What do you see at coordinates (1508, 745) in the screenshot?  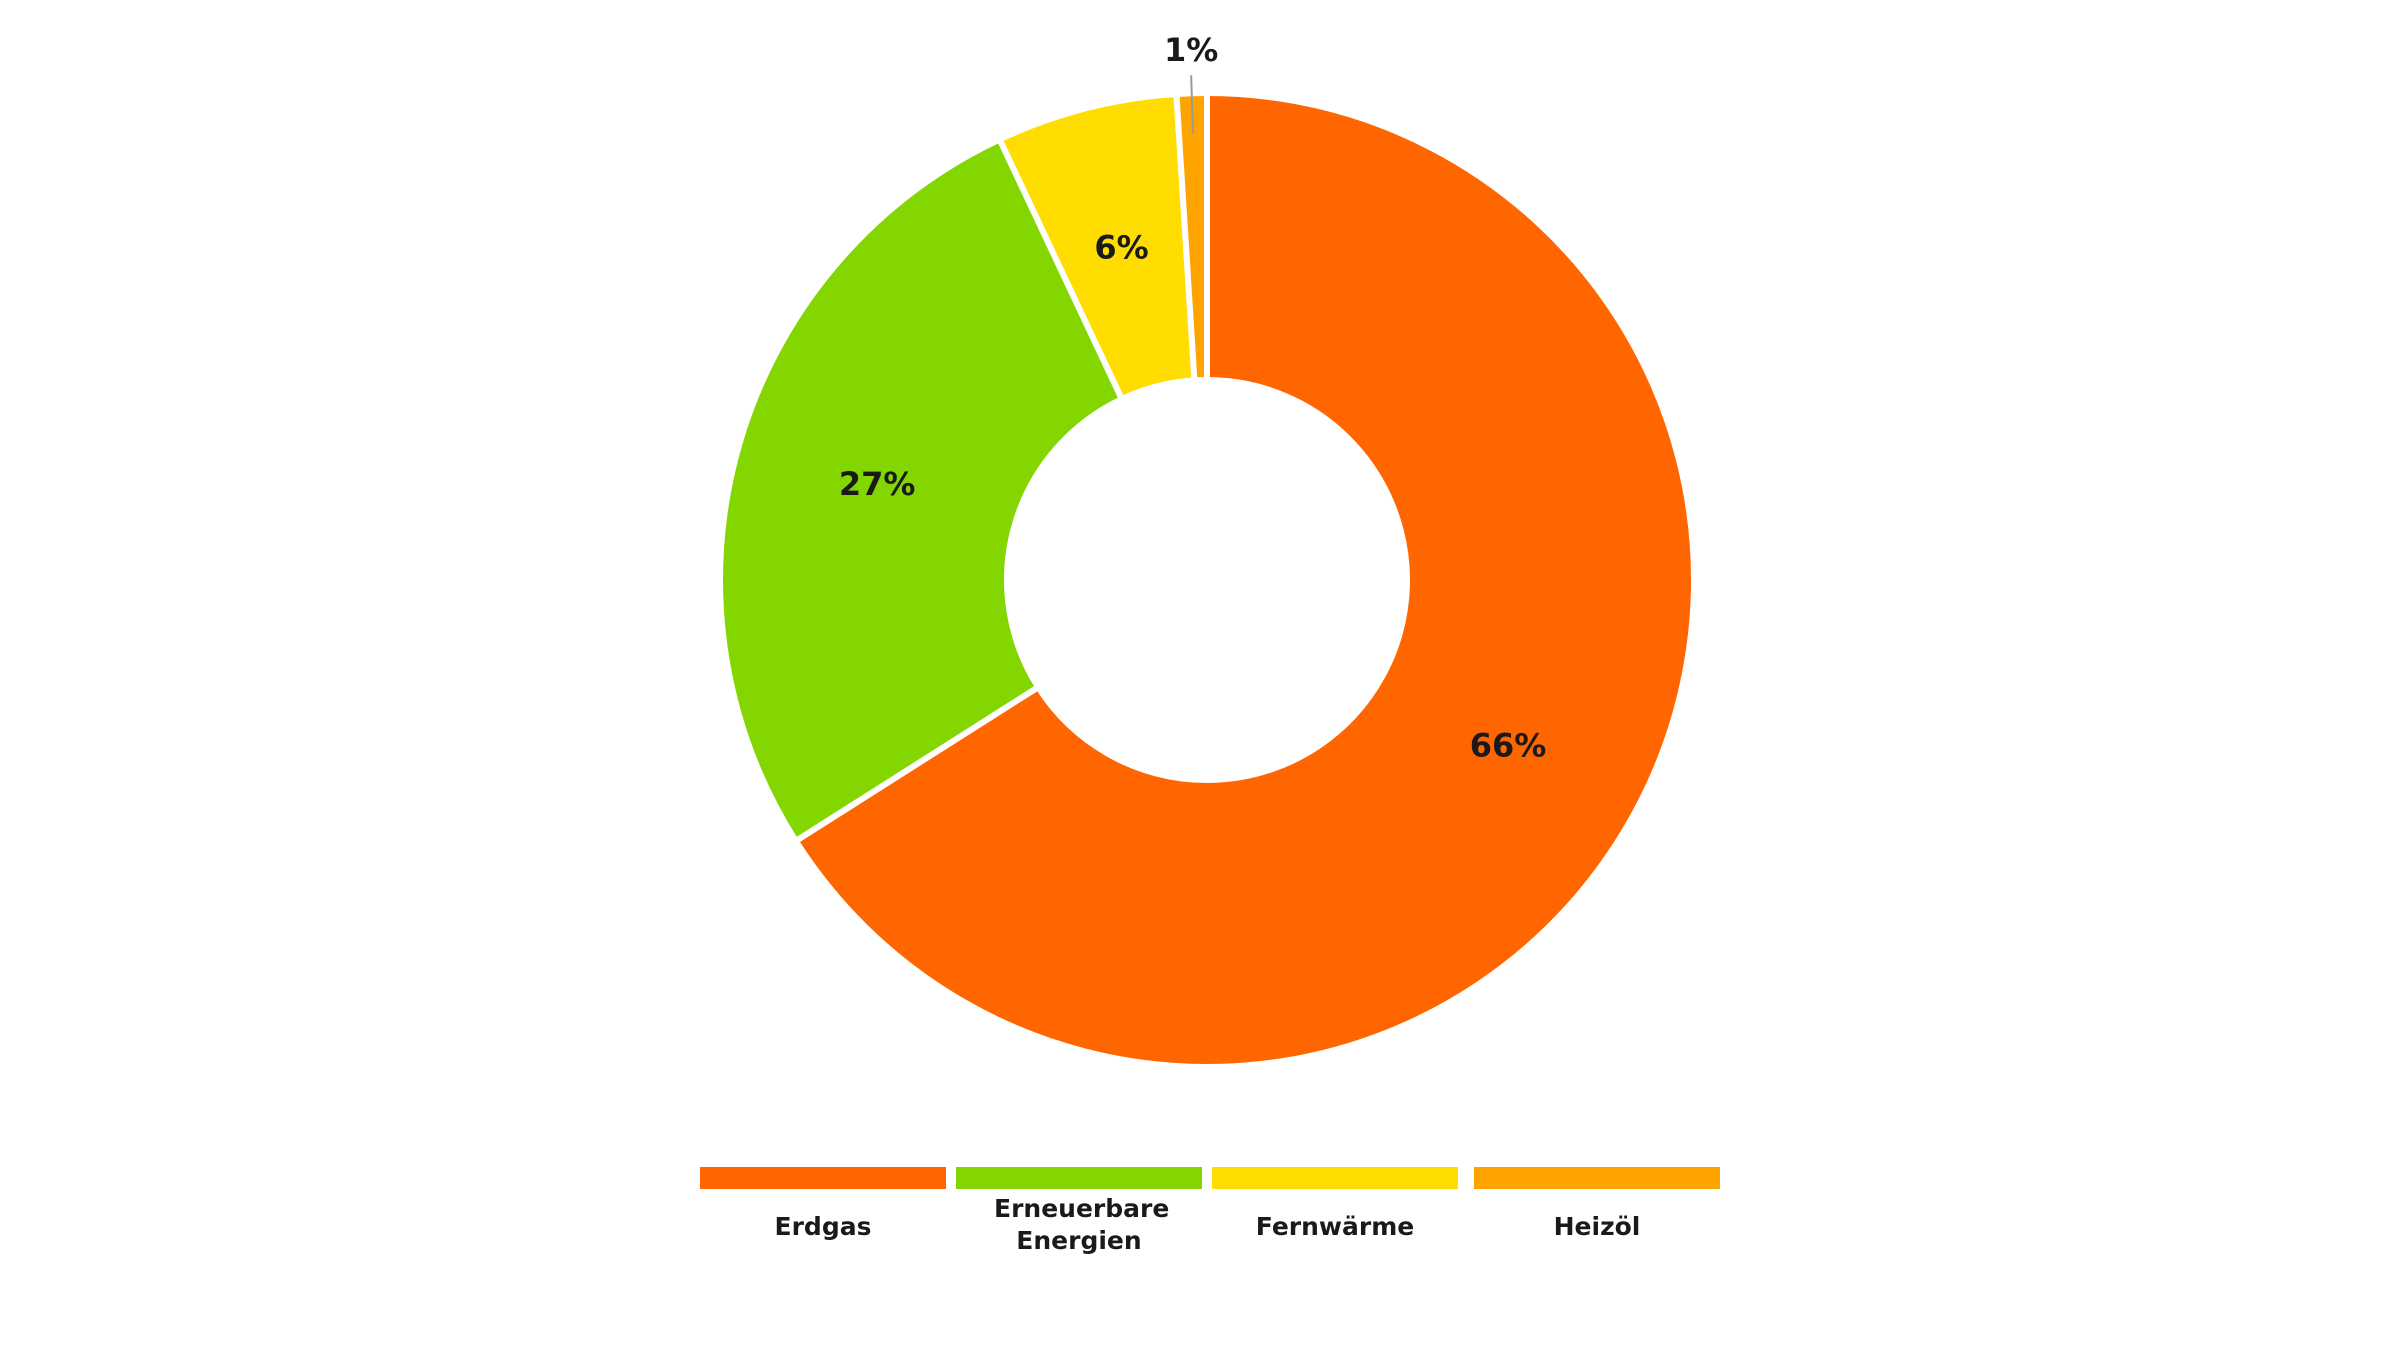 I see `slice-label-erdgas: 66%` at bounding box center [1508, 745].